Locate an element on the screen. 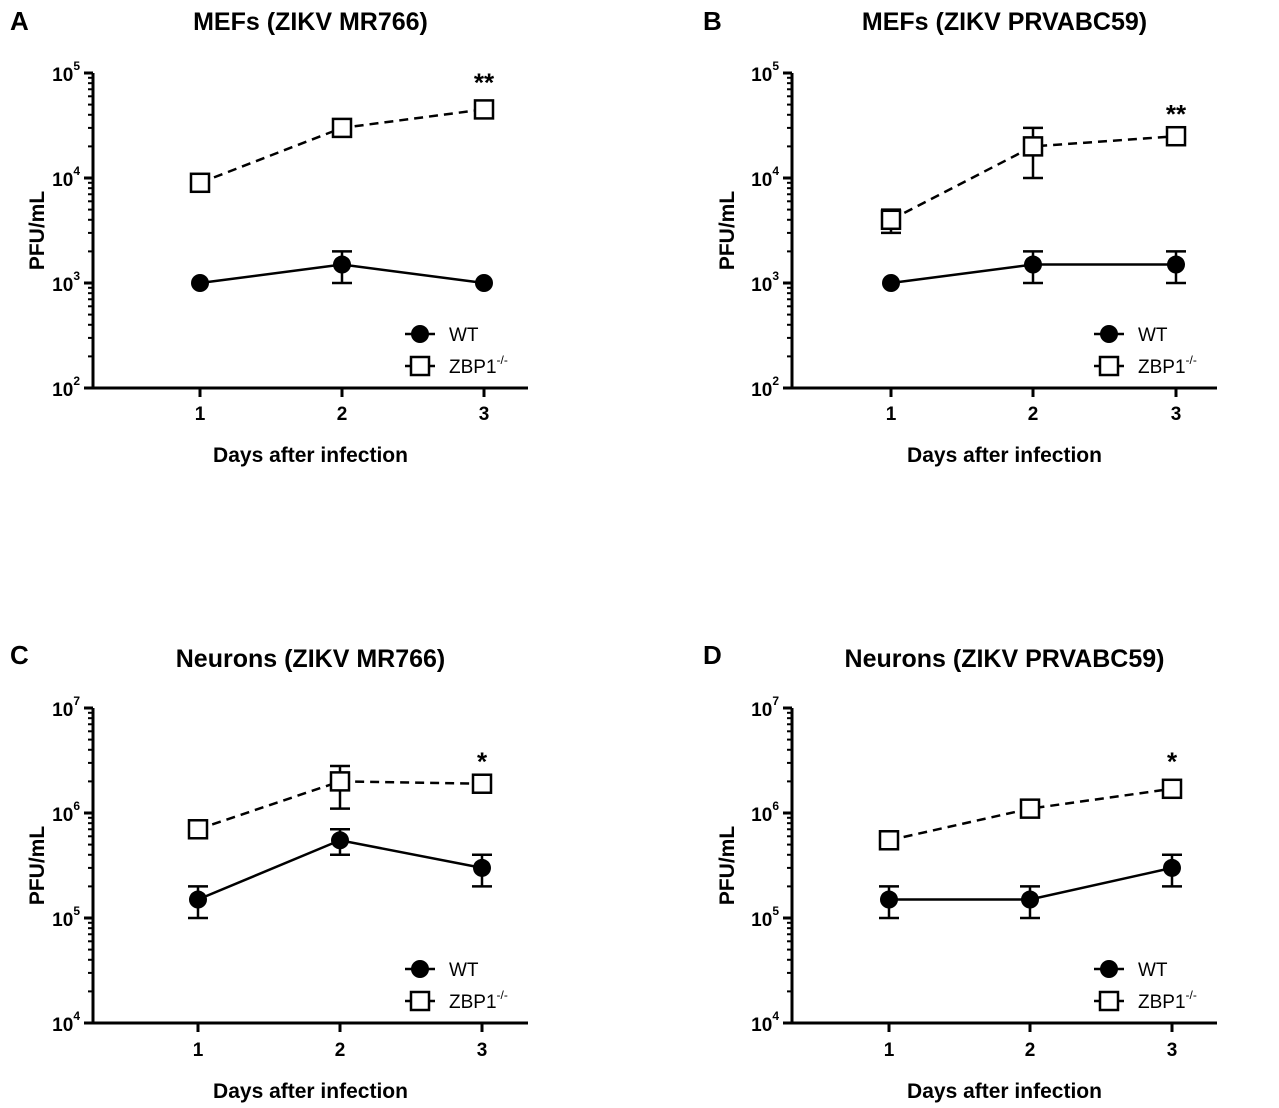  y-tick-label: 10³ is located at coordinates (765, 282).